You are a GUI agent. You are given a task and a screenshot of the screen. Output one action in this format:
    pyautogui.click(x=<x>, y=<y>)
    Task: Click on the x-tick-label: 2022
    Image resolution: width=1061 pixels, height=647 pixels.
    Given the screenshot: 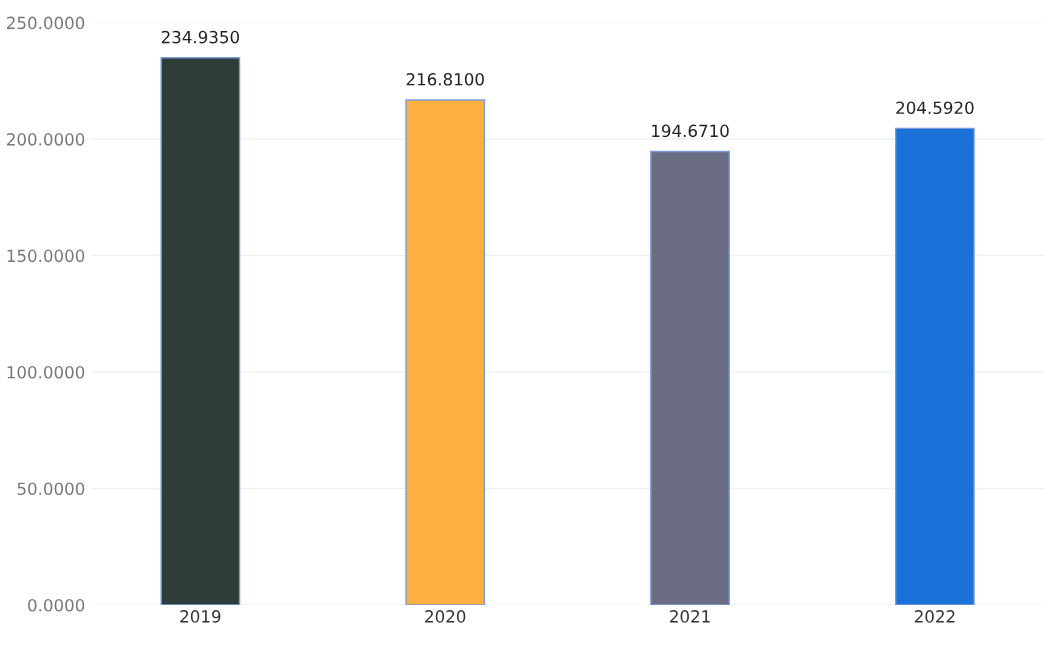 What is the action you would take?
    pyautogui.click(x=934, y=616)
    